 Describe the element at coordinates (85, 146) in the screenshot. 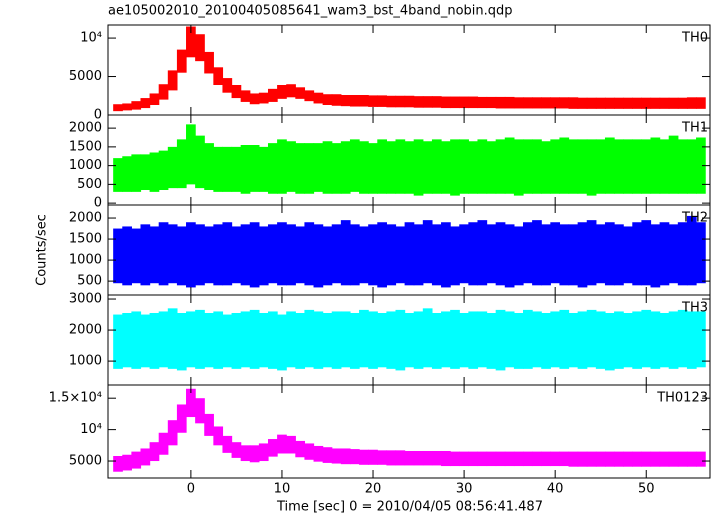

I see `y-tick-label: 1500` at that location.